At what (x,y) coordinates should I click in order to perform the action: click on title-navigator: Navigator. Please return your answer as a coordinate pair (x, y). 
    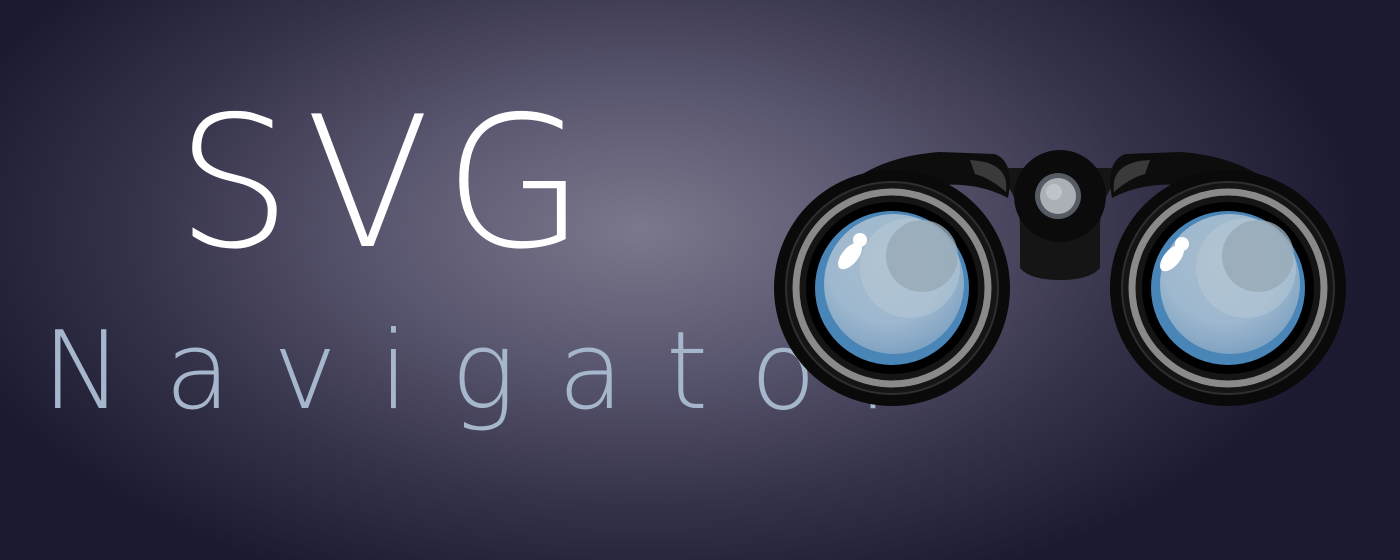
    Looking at the image, I should click on (493, 371).